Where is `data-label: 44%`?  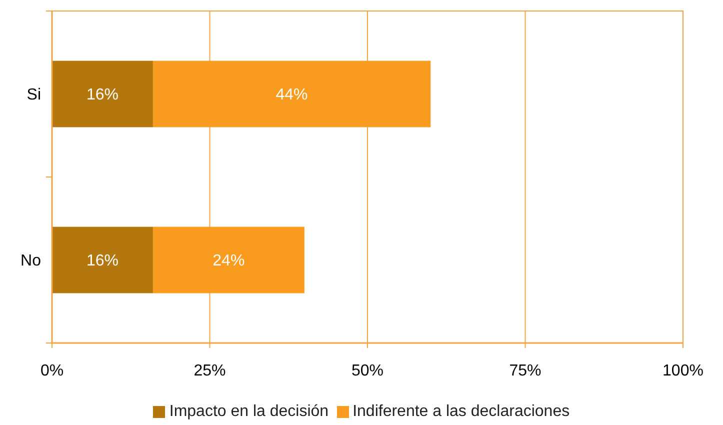
data-label: 44% is located at coordinates (292, 95).